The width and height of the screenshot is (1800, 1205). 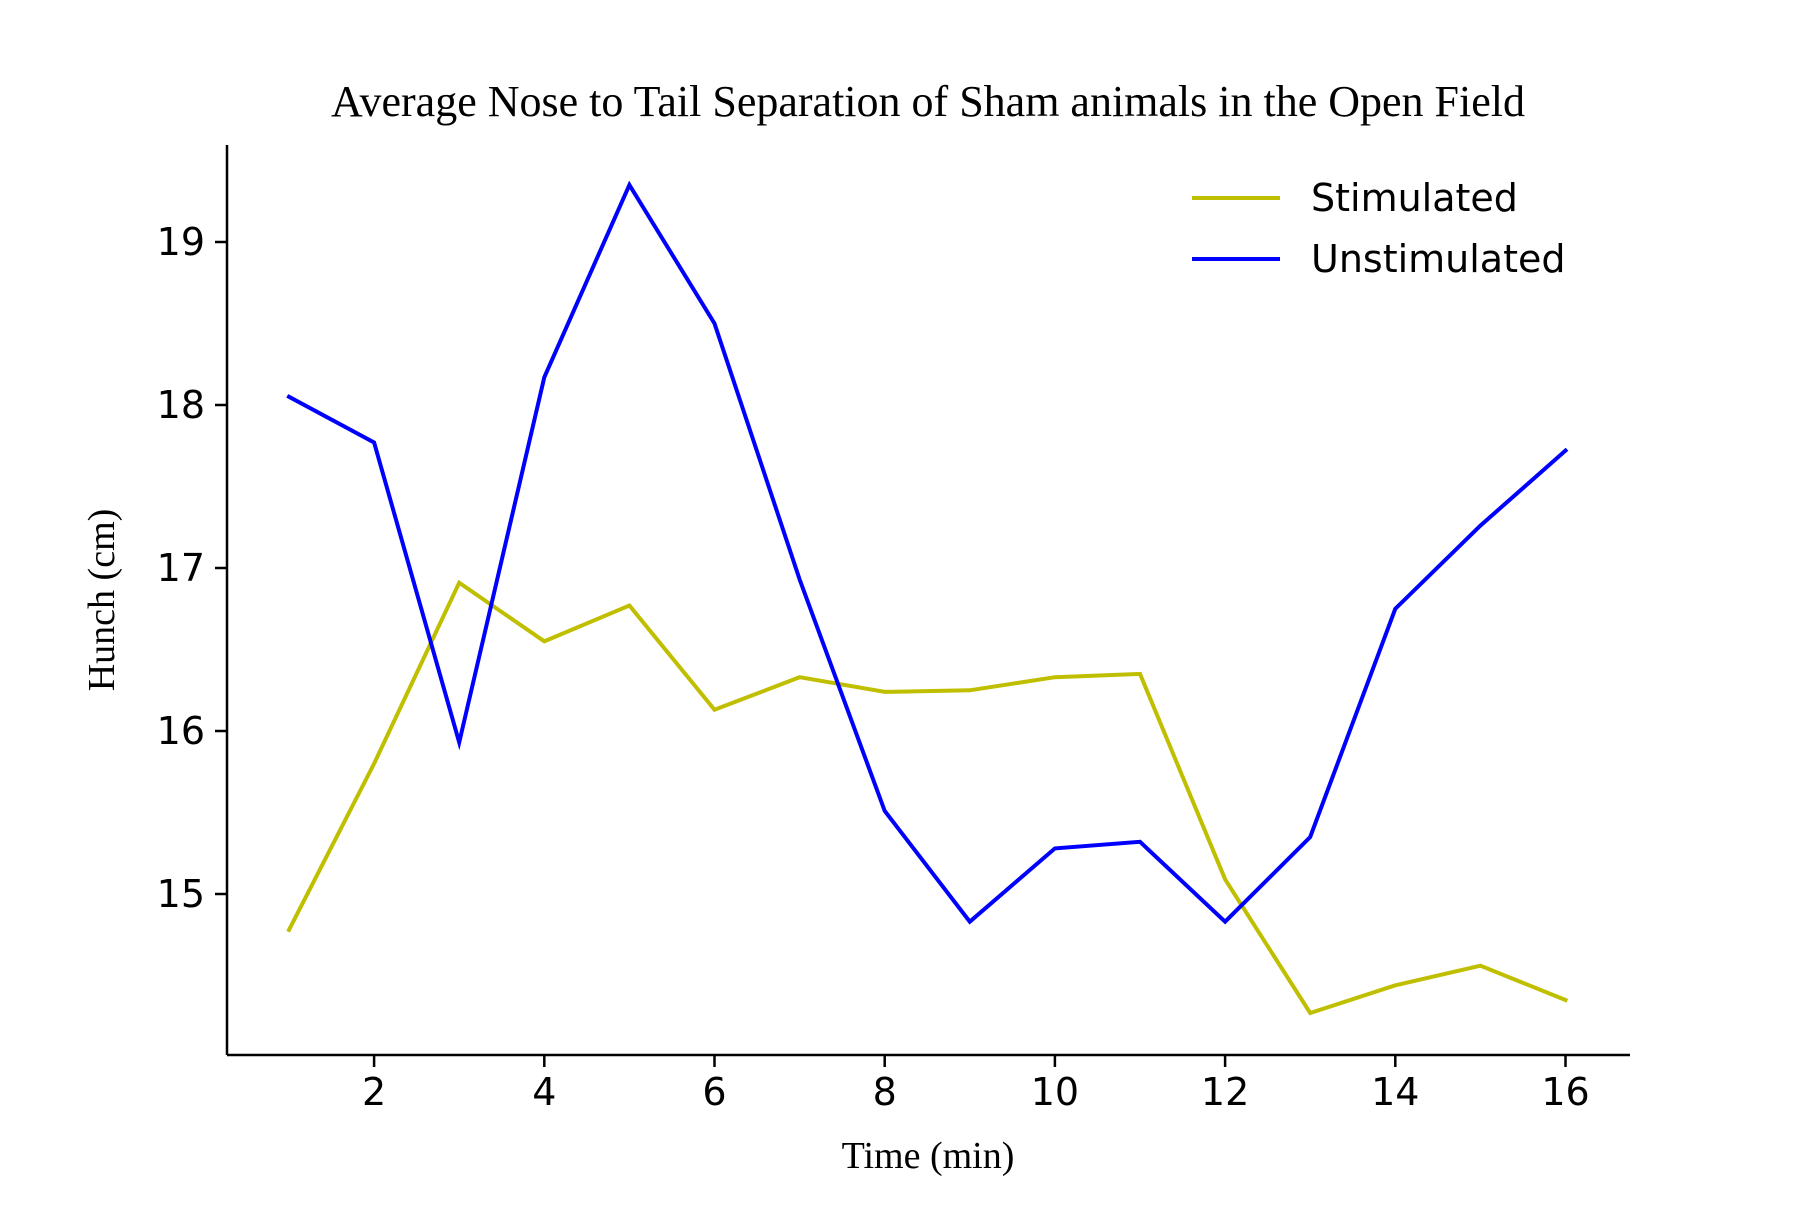 I want to click on y-axis-label: Hunch (cm), so click(x=102, y=600).